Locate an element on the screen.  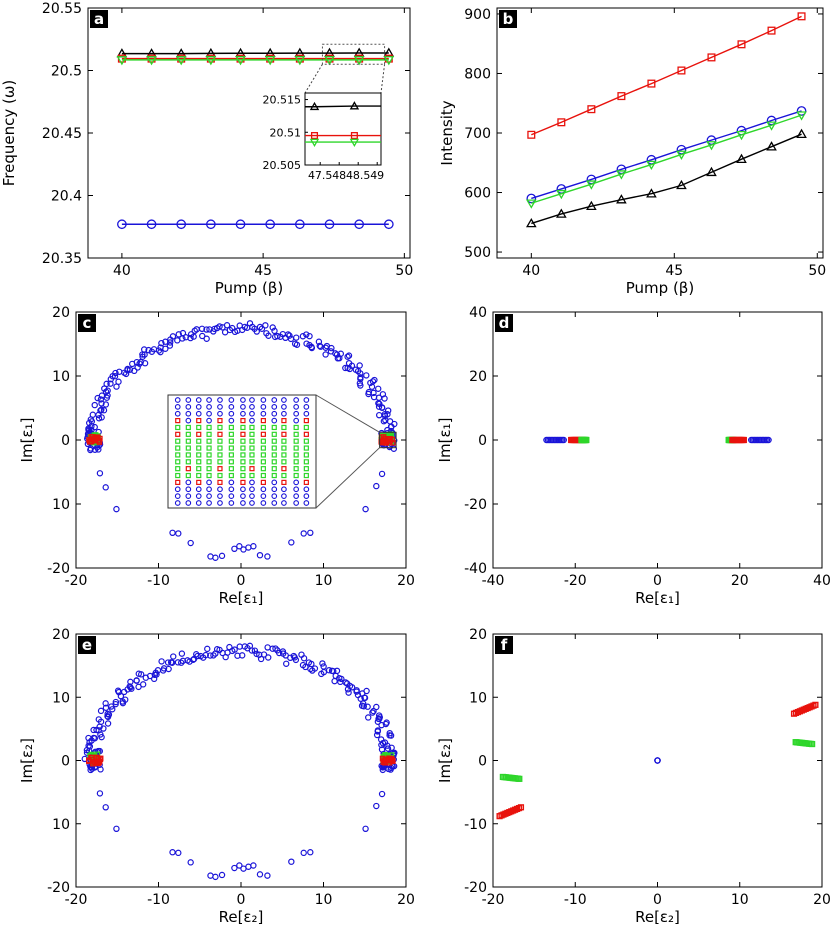
panel-letter: f is located at coordinates (504, 645).